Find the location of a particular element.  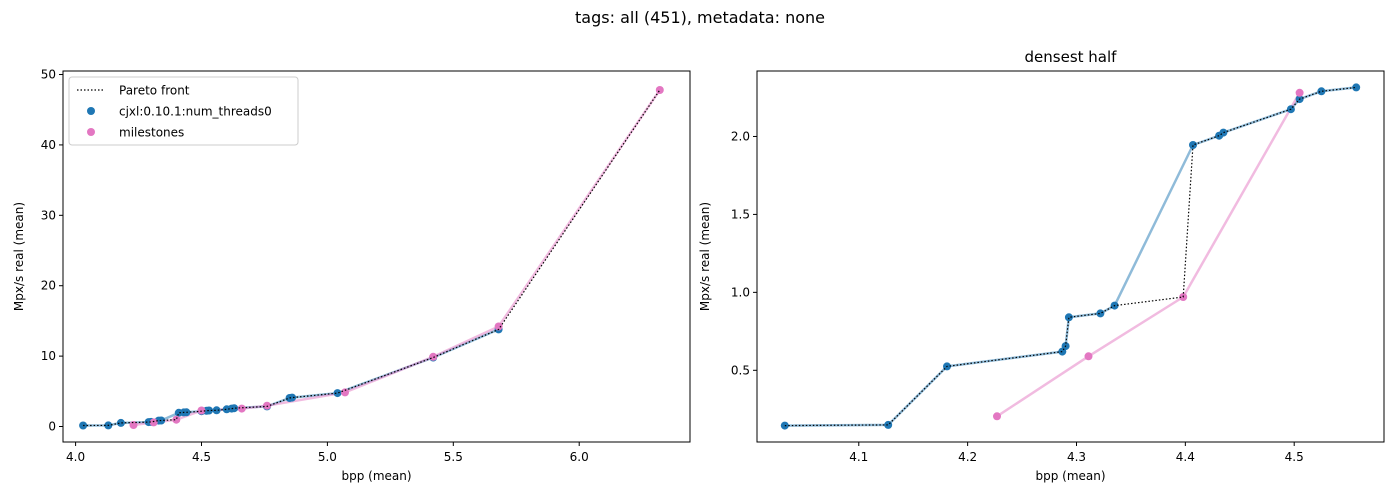

legend-label: Pareto front is located at coordinates (154, 91).